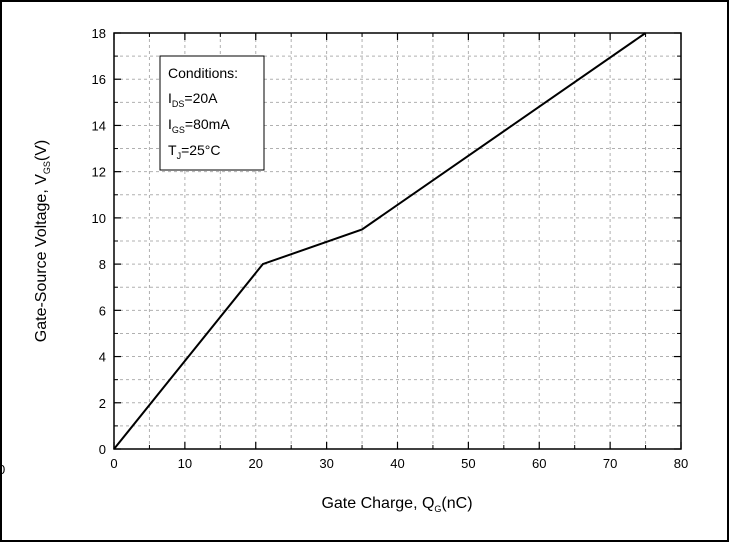 This screenshot has height=542, width=729. What do you see at coordinates (170, 98) in the screenshot?
I see `condition-ids-symbol: I` at bounding box center [170, 98].